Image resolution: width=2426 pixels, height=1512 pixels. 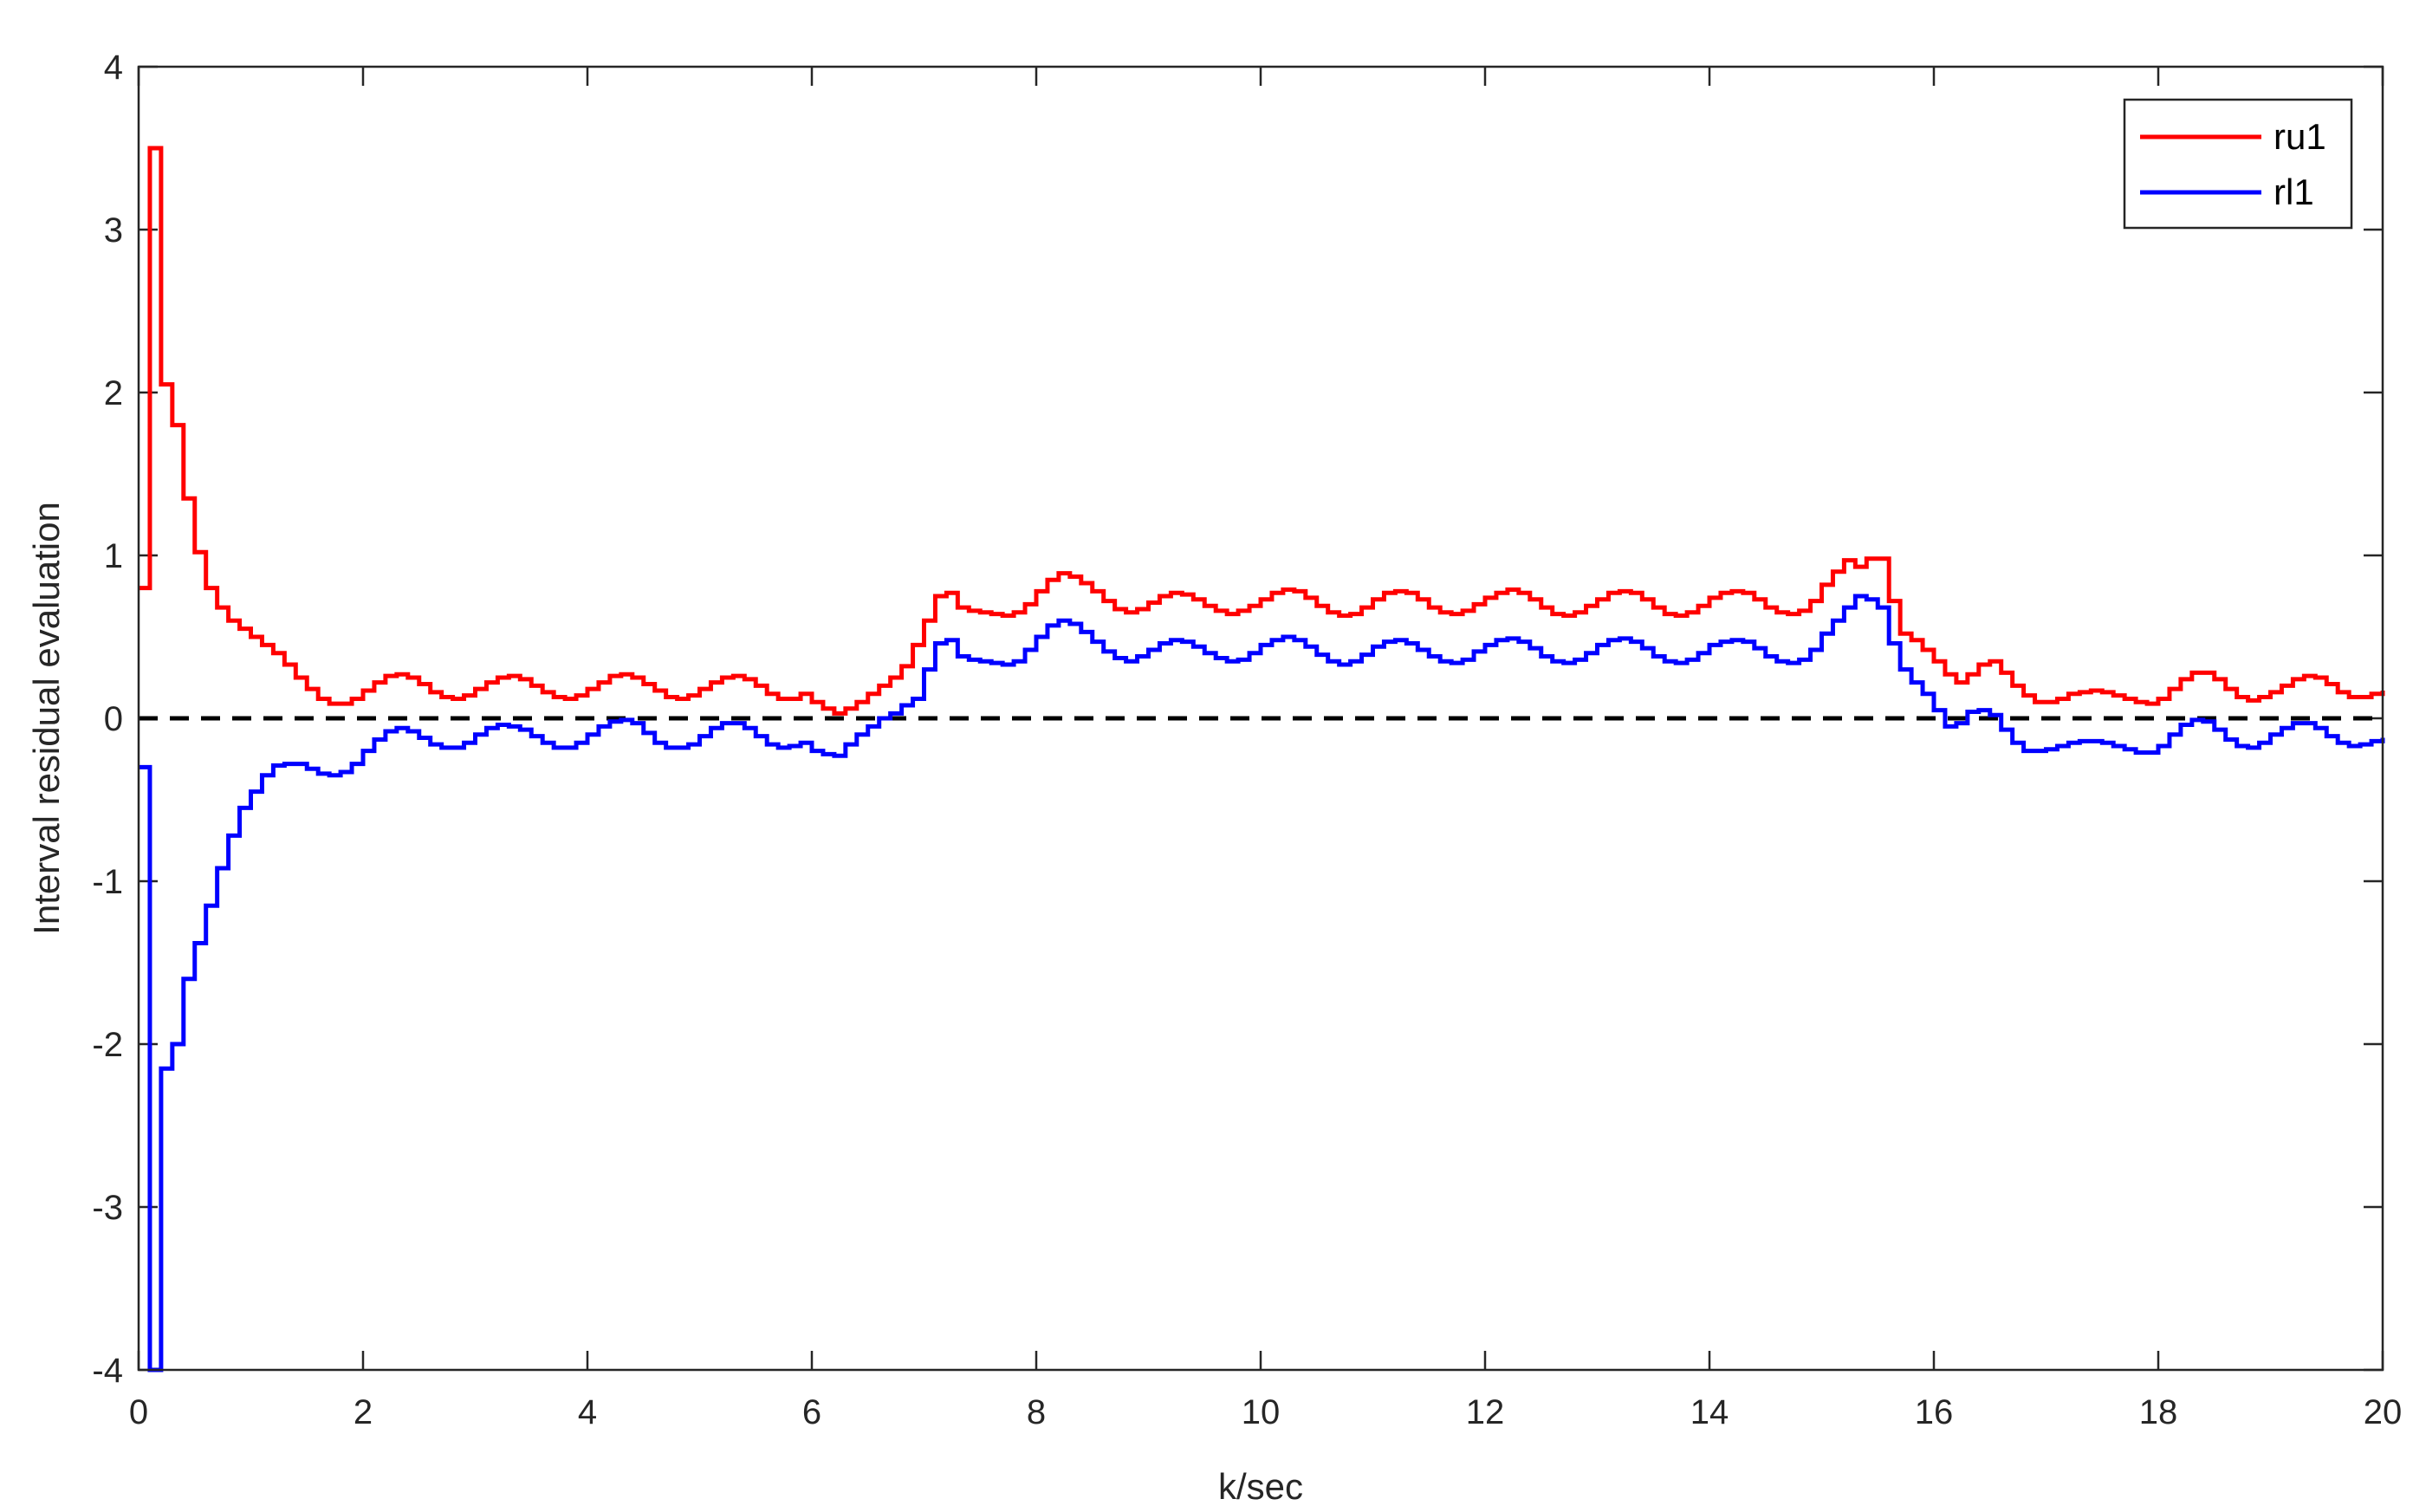 What do you see at coordinates (113, 230) in the screenshot?
I see `y-tick-label: 3` at bounding box center [113, 230].